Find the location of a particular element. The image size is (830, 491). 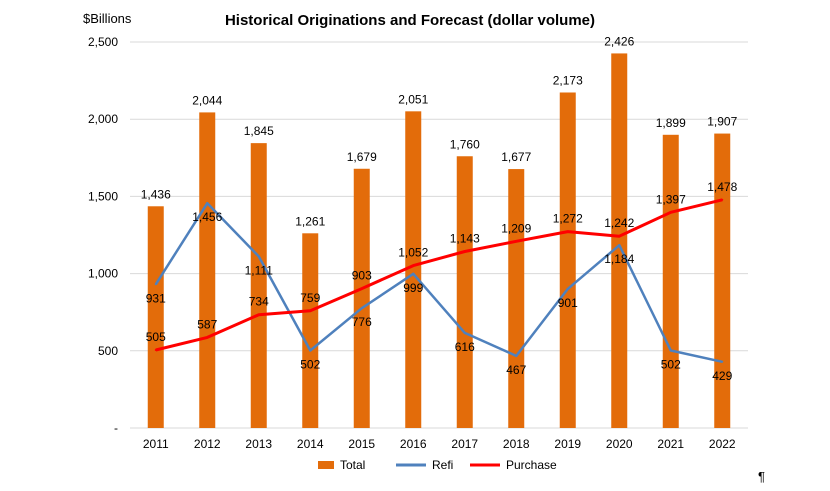

x-tick-label: 2015 is located at coordinates (361, 444).